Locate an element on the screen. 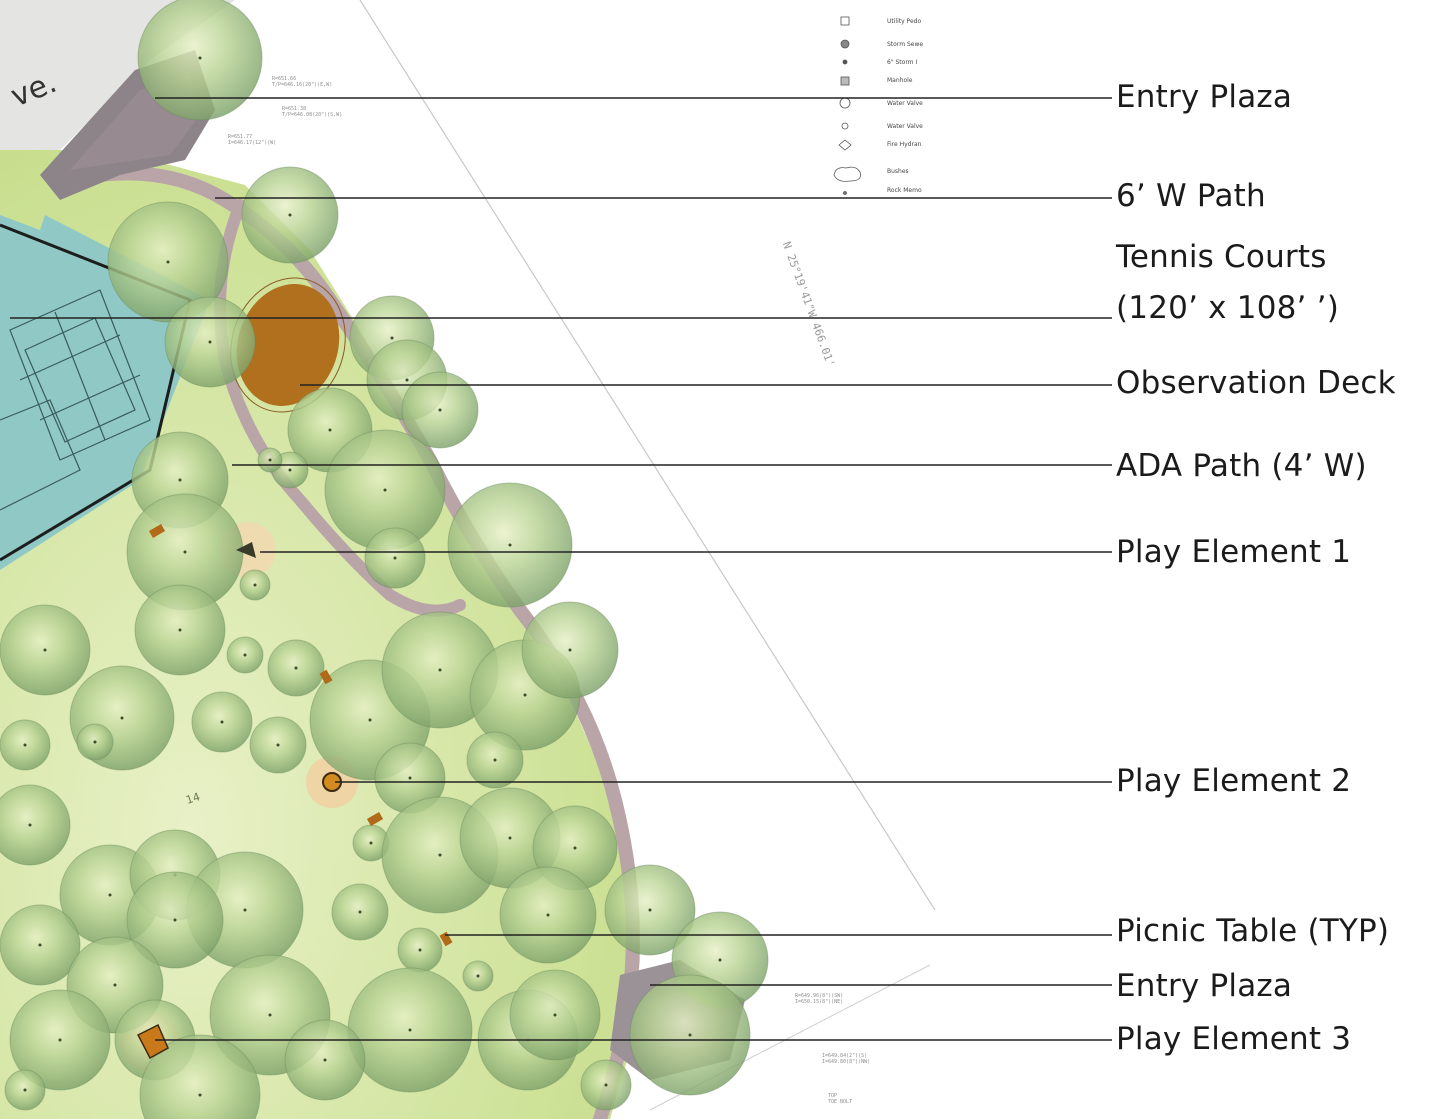 The width and height of the screenshot is (1433, 1119). callout-play-element-2: Play Element 2 is located at coordinates (1234, 781).